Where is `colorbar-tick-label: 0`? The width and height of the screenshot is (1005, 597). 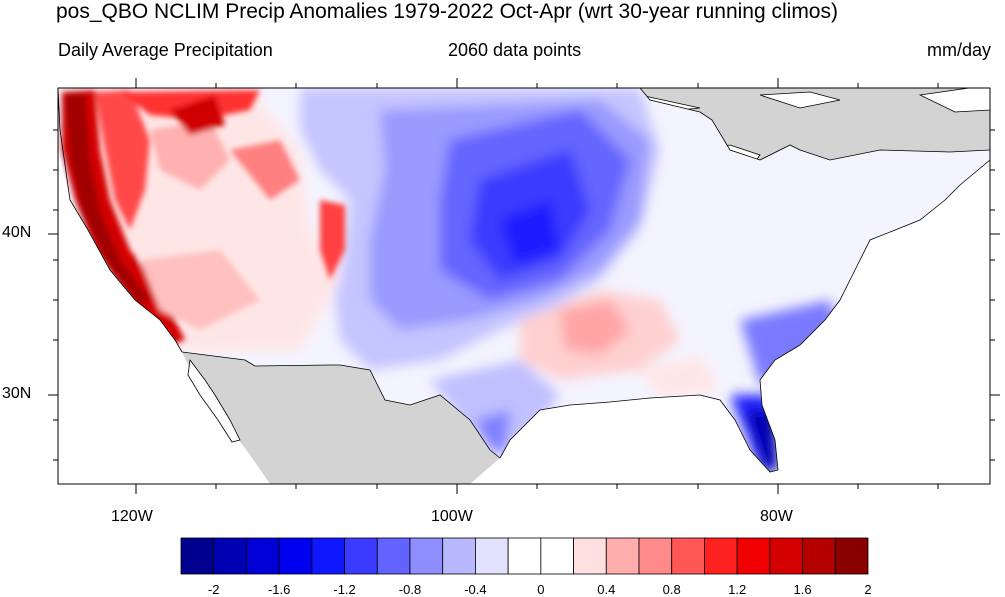
colorbar-tick-label: 0 is located at coordinates (541, 589).